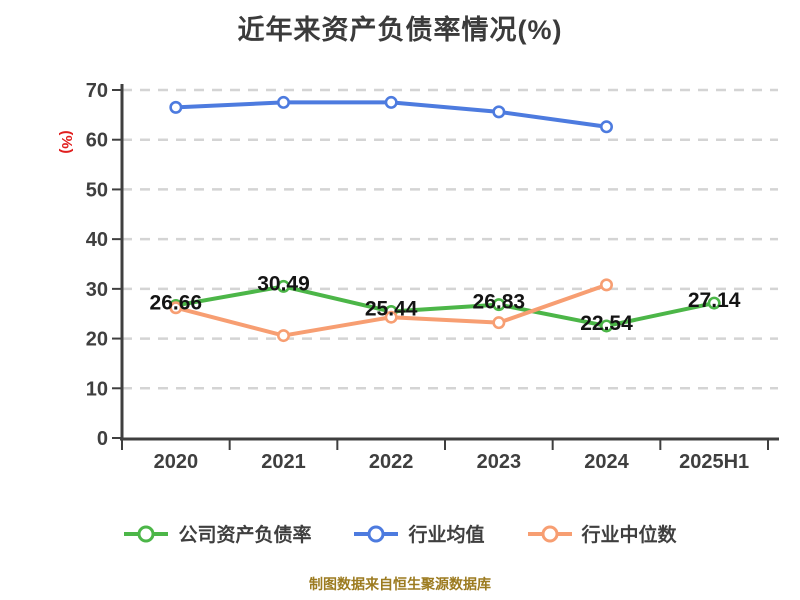  Describe the element at coordinates (97, 340) in the screenshot. I see `svg-text: 20` at that location.